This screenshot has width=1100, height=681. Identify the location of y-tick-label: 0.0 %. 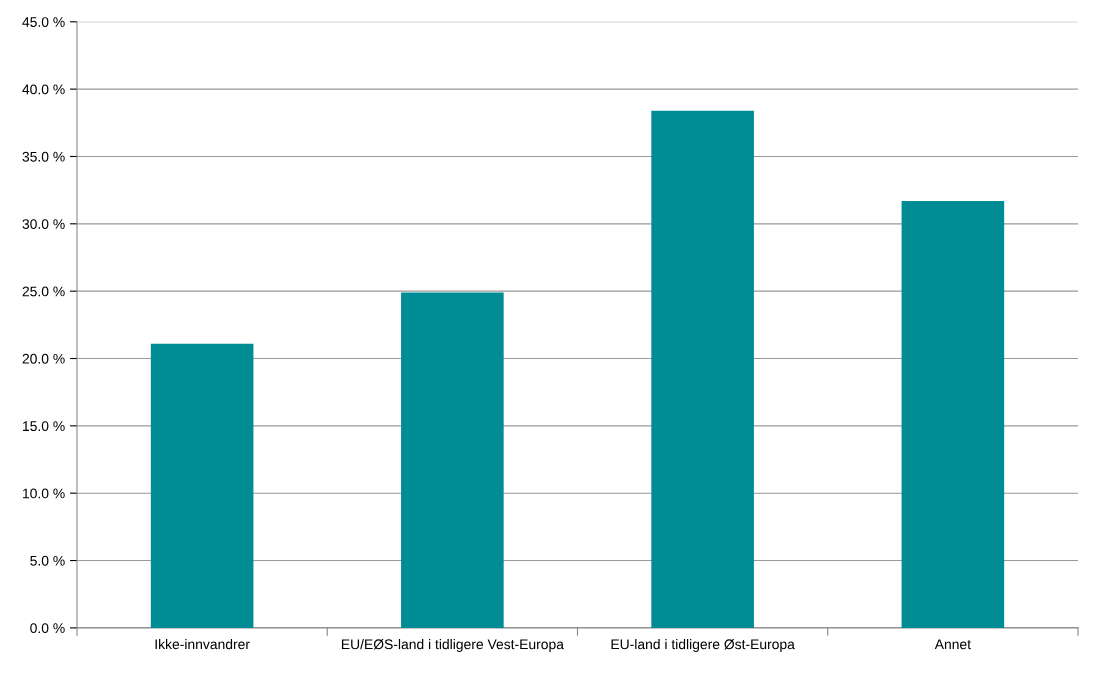
(47, 628).